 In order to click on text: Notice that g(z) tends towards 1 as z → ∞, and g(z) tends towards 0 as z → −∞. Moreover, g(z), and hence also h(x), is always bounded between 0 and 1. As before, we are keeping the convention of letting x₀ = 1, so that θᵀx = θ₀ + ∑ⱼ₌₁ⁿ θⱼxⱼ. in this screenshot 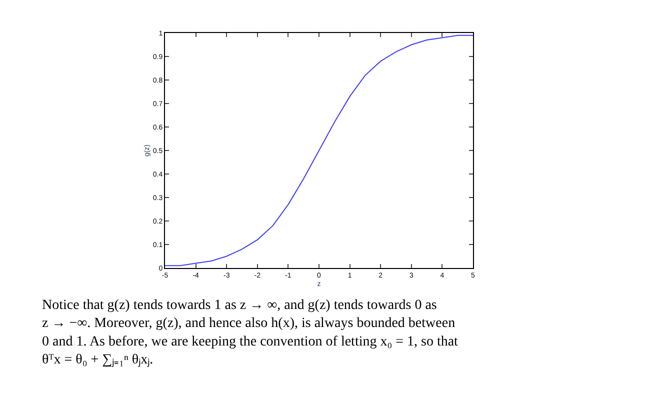, I will do `click(250, 333)`.